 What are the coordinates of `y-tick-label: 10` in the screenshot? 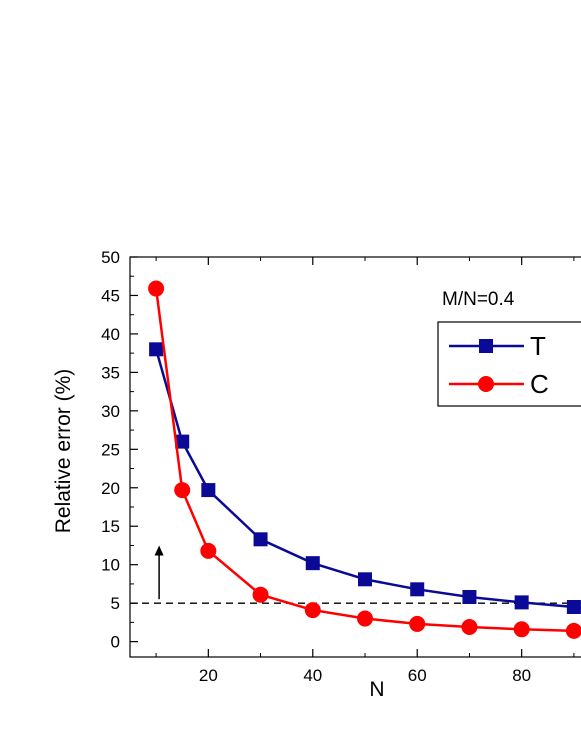 It's located at (110, 565).